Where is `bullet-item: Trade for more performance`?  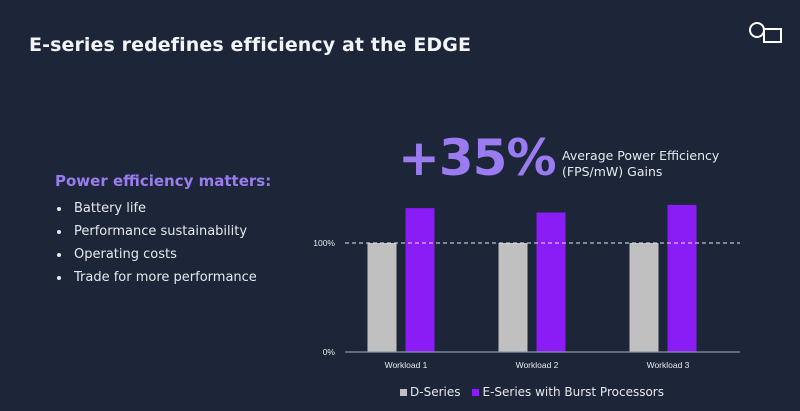
bullet-item: Trade for more performance is located at coordinates (163, 277).